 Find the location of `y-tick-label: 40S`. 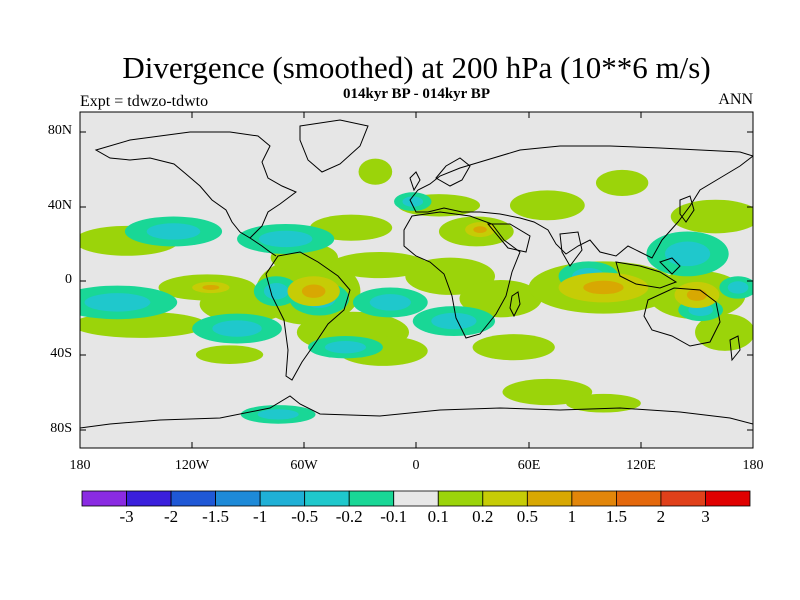

y-tick-label: 40S is located at coordinates (61, 353).